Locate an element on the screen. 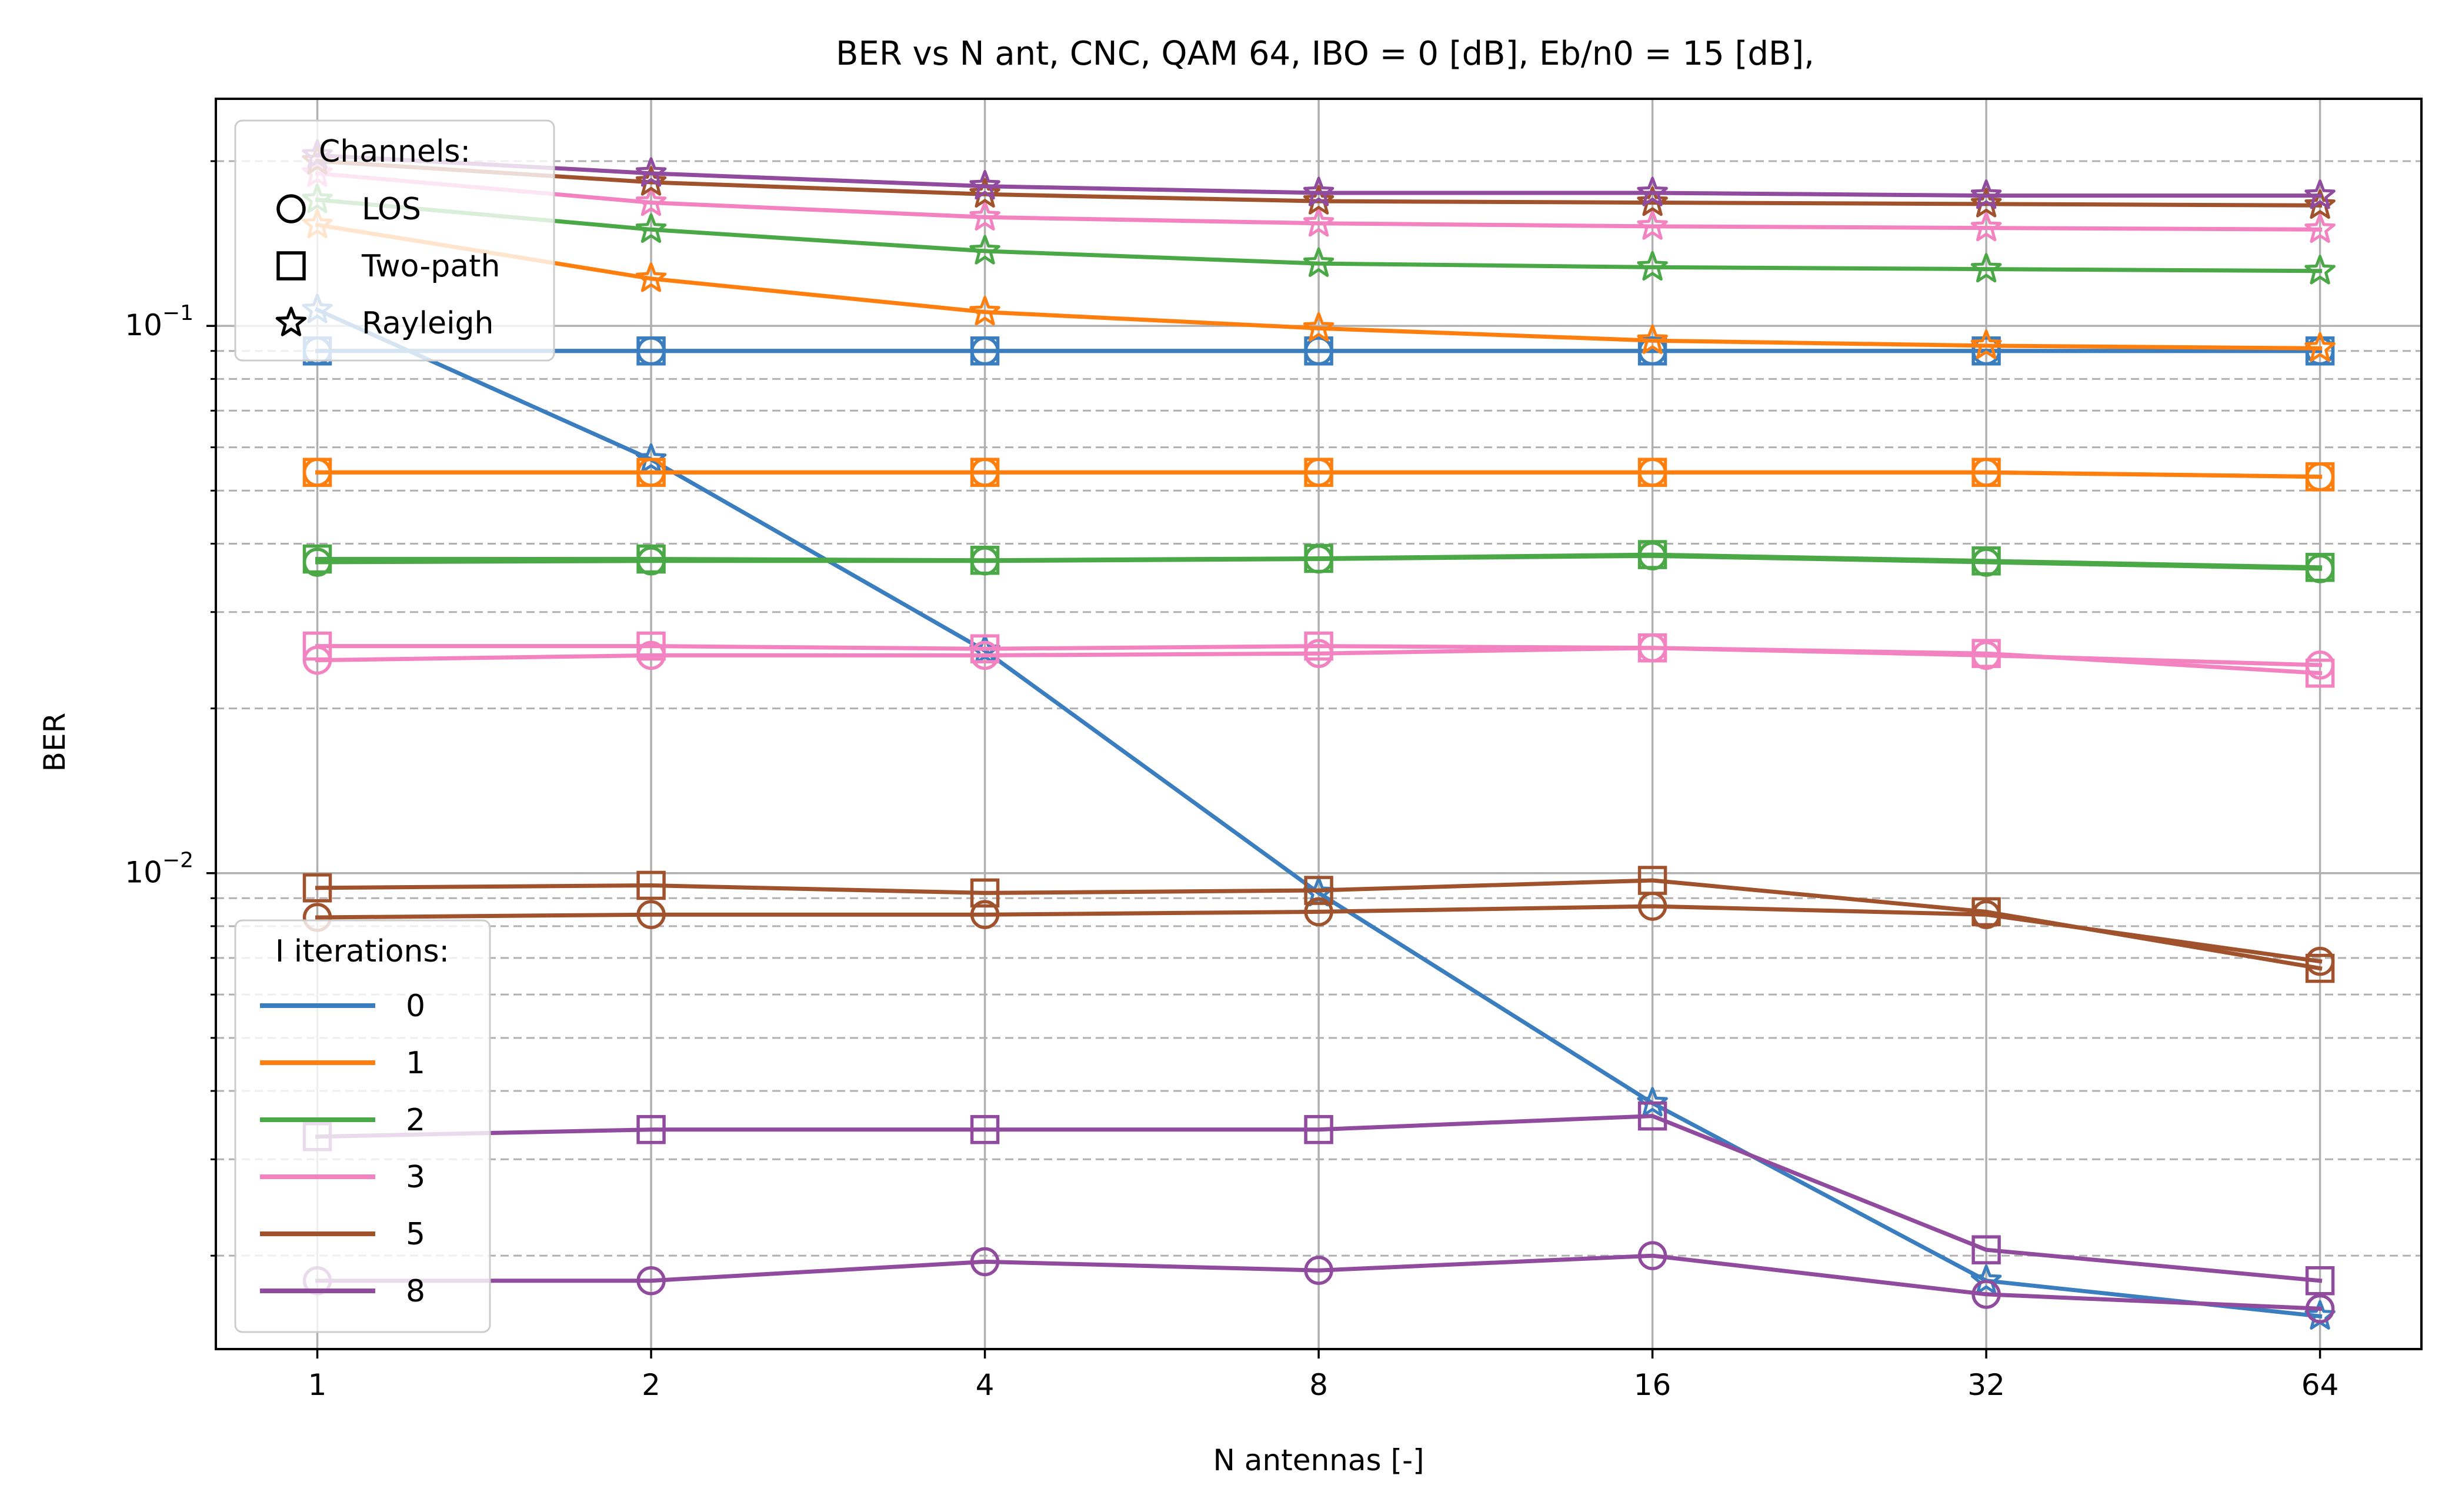  iterations-legend-box is located at coordinates (363, 1126).